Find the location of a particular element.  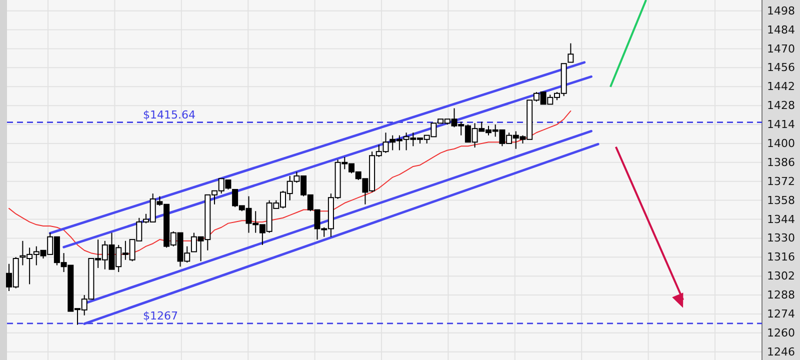

y-tick-label: 1484 is located at coordinates (781, 29).